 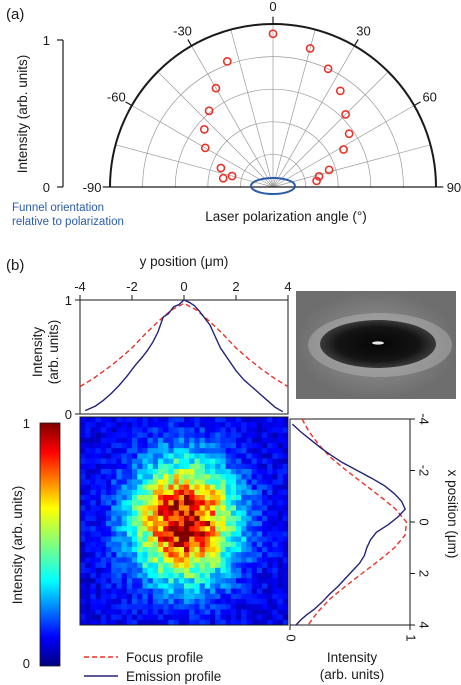 I want to click on polar-theta-tick-label: -30, so click(x=182, y=30).